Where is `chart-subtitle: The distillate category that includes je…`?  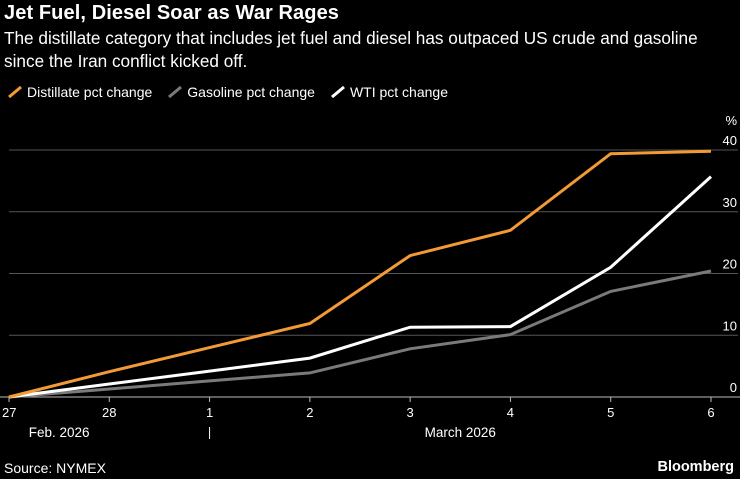 chart-subtitle: The distillate category that includes je… is located at coordinates (351, 49).